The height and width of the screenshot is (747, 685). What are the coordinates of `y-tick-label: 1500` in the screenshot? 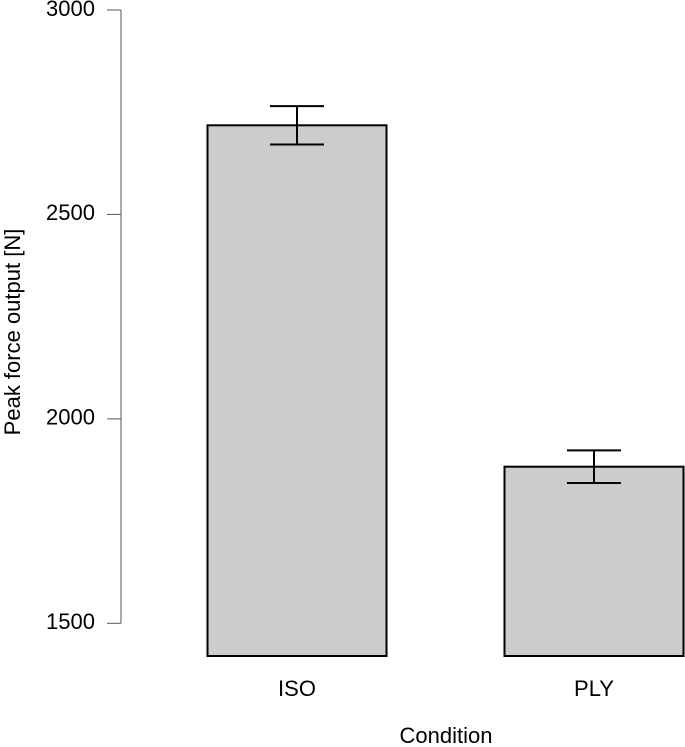 It's located at (70, 621).